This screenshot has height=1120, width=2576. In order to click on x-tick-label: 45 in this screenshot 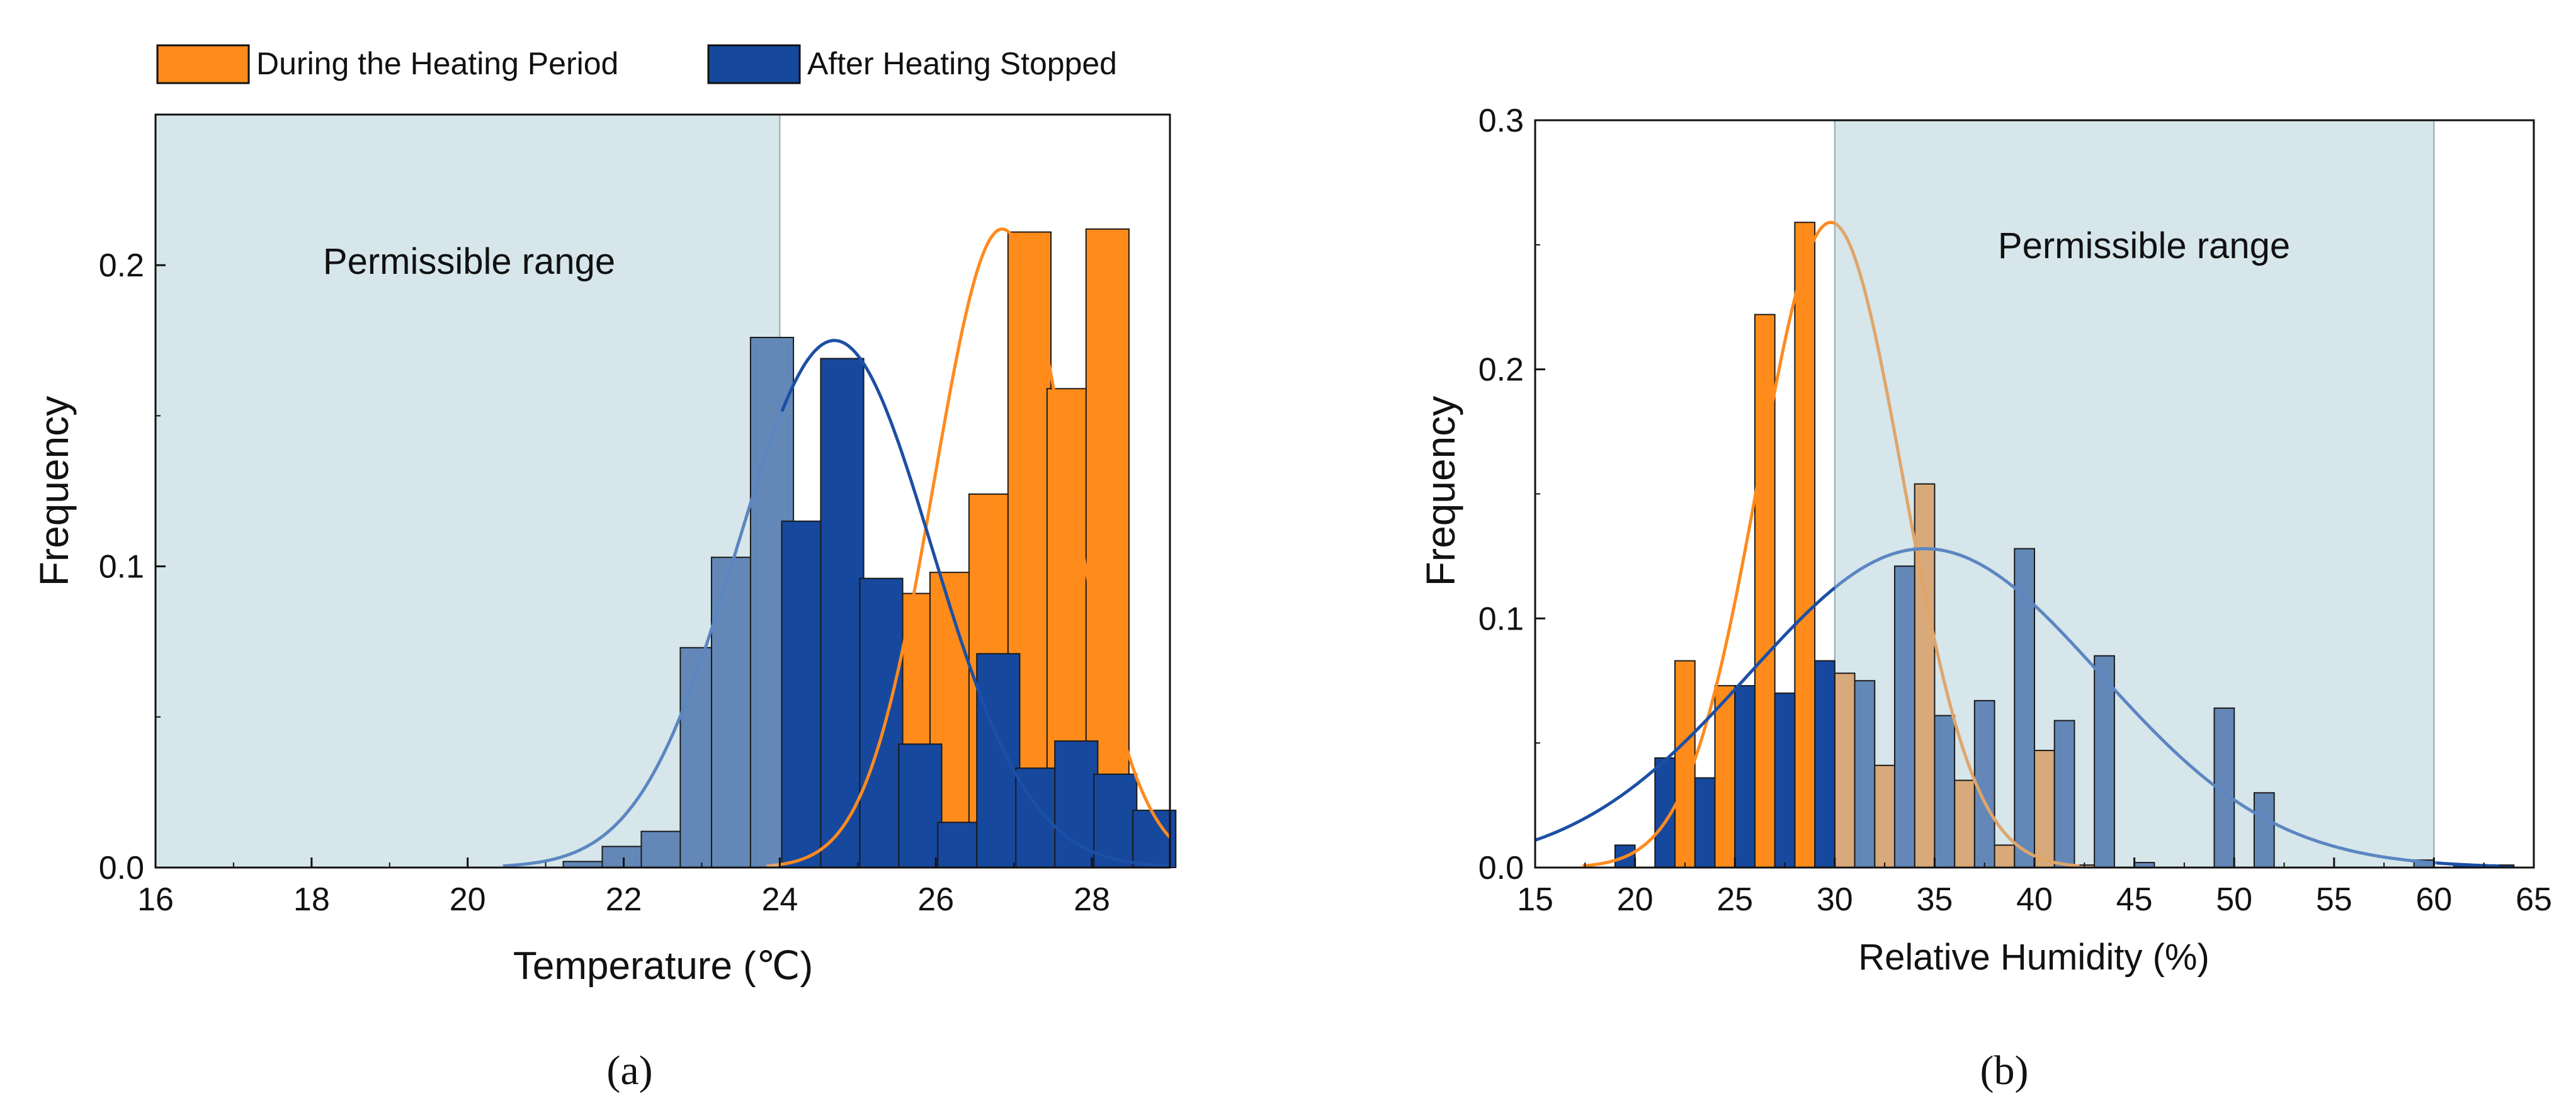, I will do `click(2134, 899)`.